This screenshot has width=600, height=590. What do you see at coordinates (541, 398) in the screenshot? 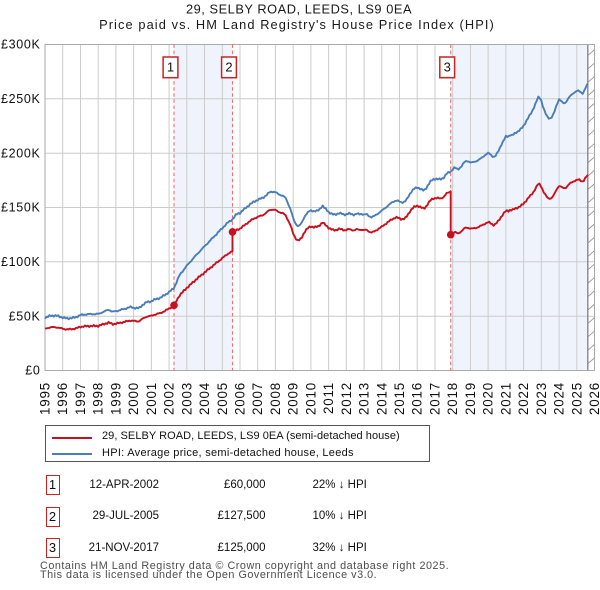
I see `svg-text: 2023` at bounding box center [541, 398].